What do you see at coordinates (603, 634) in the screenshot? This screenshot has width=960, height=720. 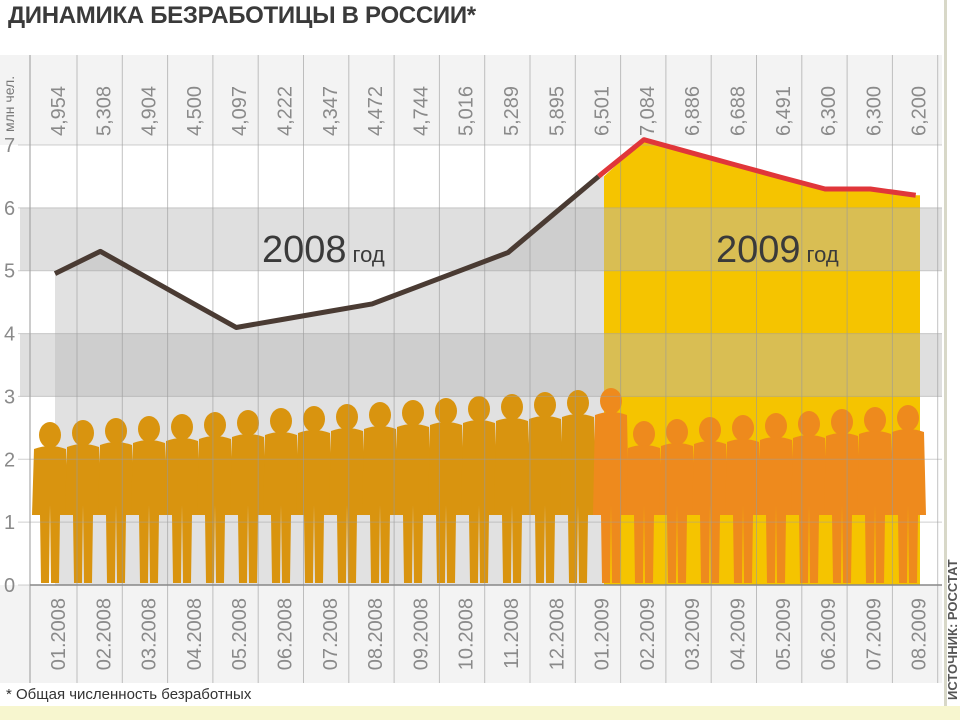 I see `x-tick-label: 01.2009` at bounding box center [603, 634].